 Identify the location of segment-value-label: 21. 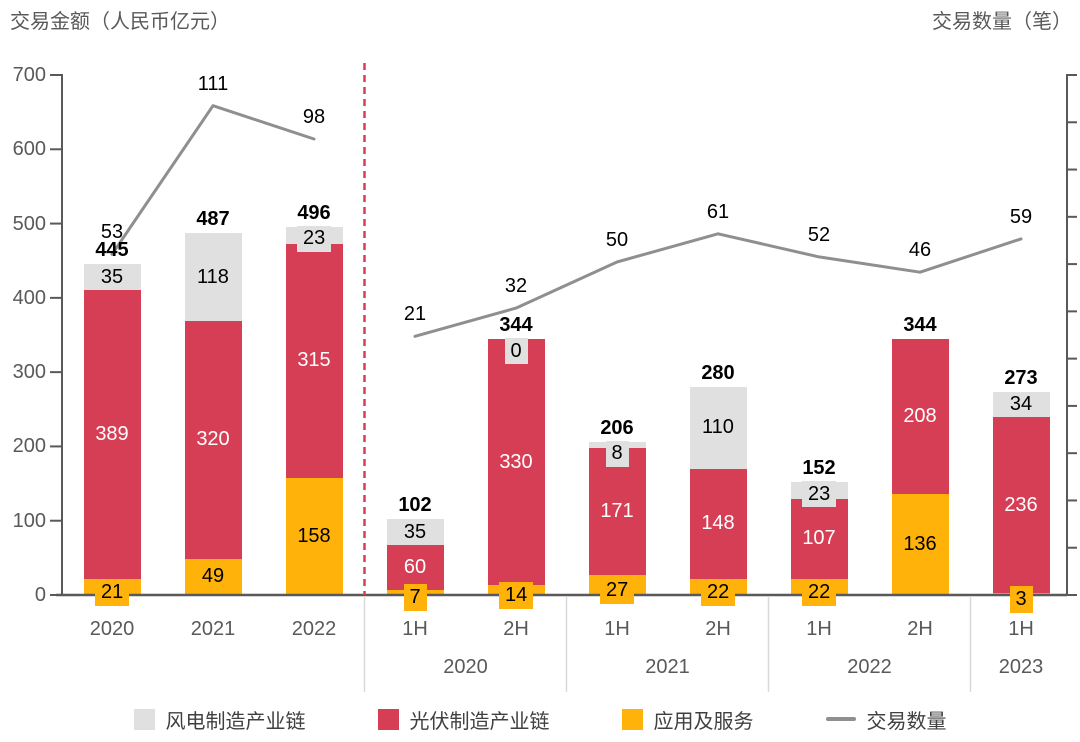
(112, 593).